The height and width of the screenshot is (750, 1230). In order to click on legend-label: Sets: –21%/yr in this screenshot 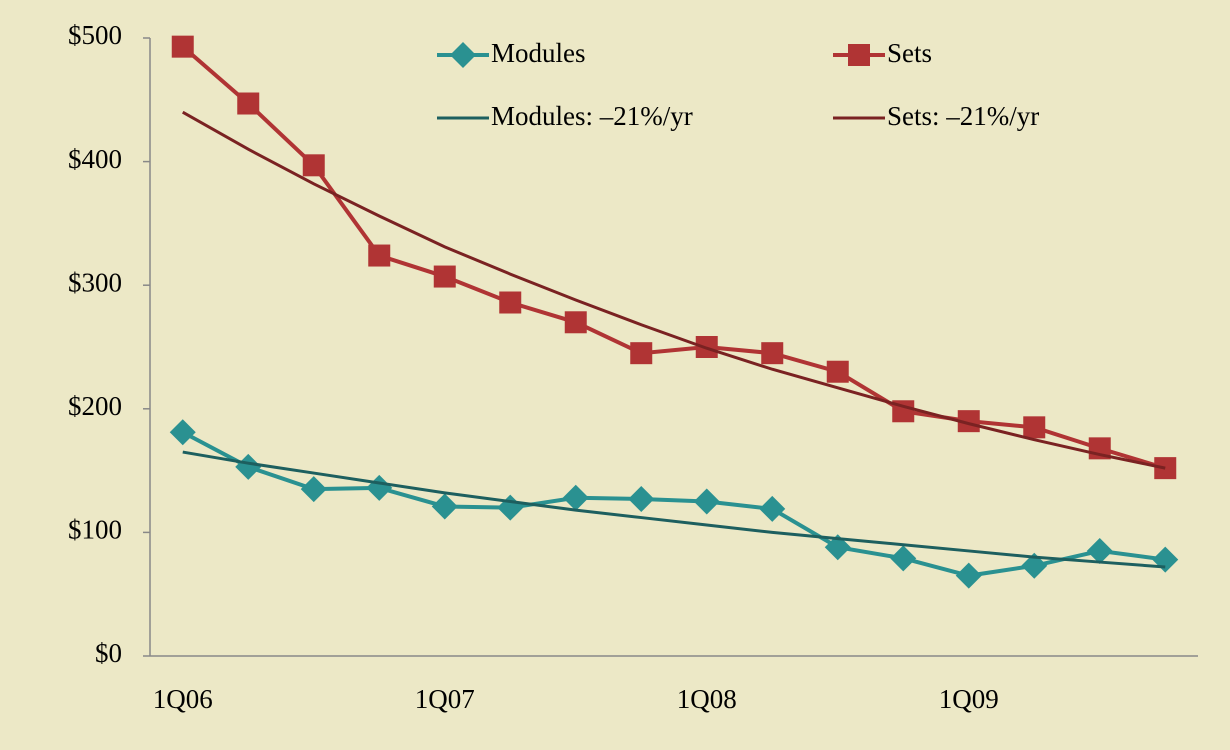, I will do `click(963, 116)`.